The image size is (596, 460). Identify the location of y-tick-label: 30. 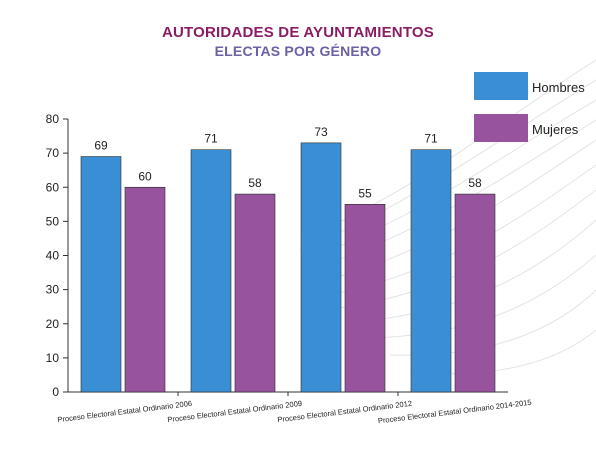
(53, 290).